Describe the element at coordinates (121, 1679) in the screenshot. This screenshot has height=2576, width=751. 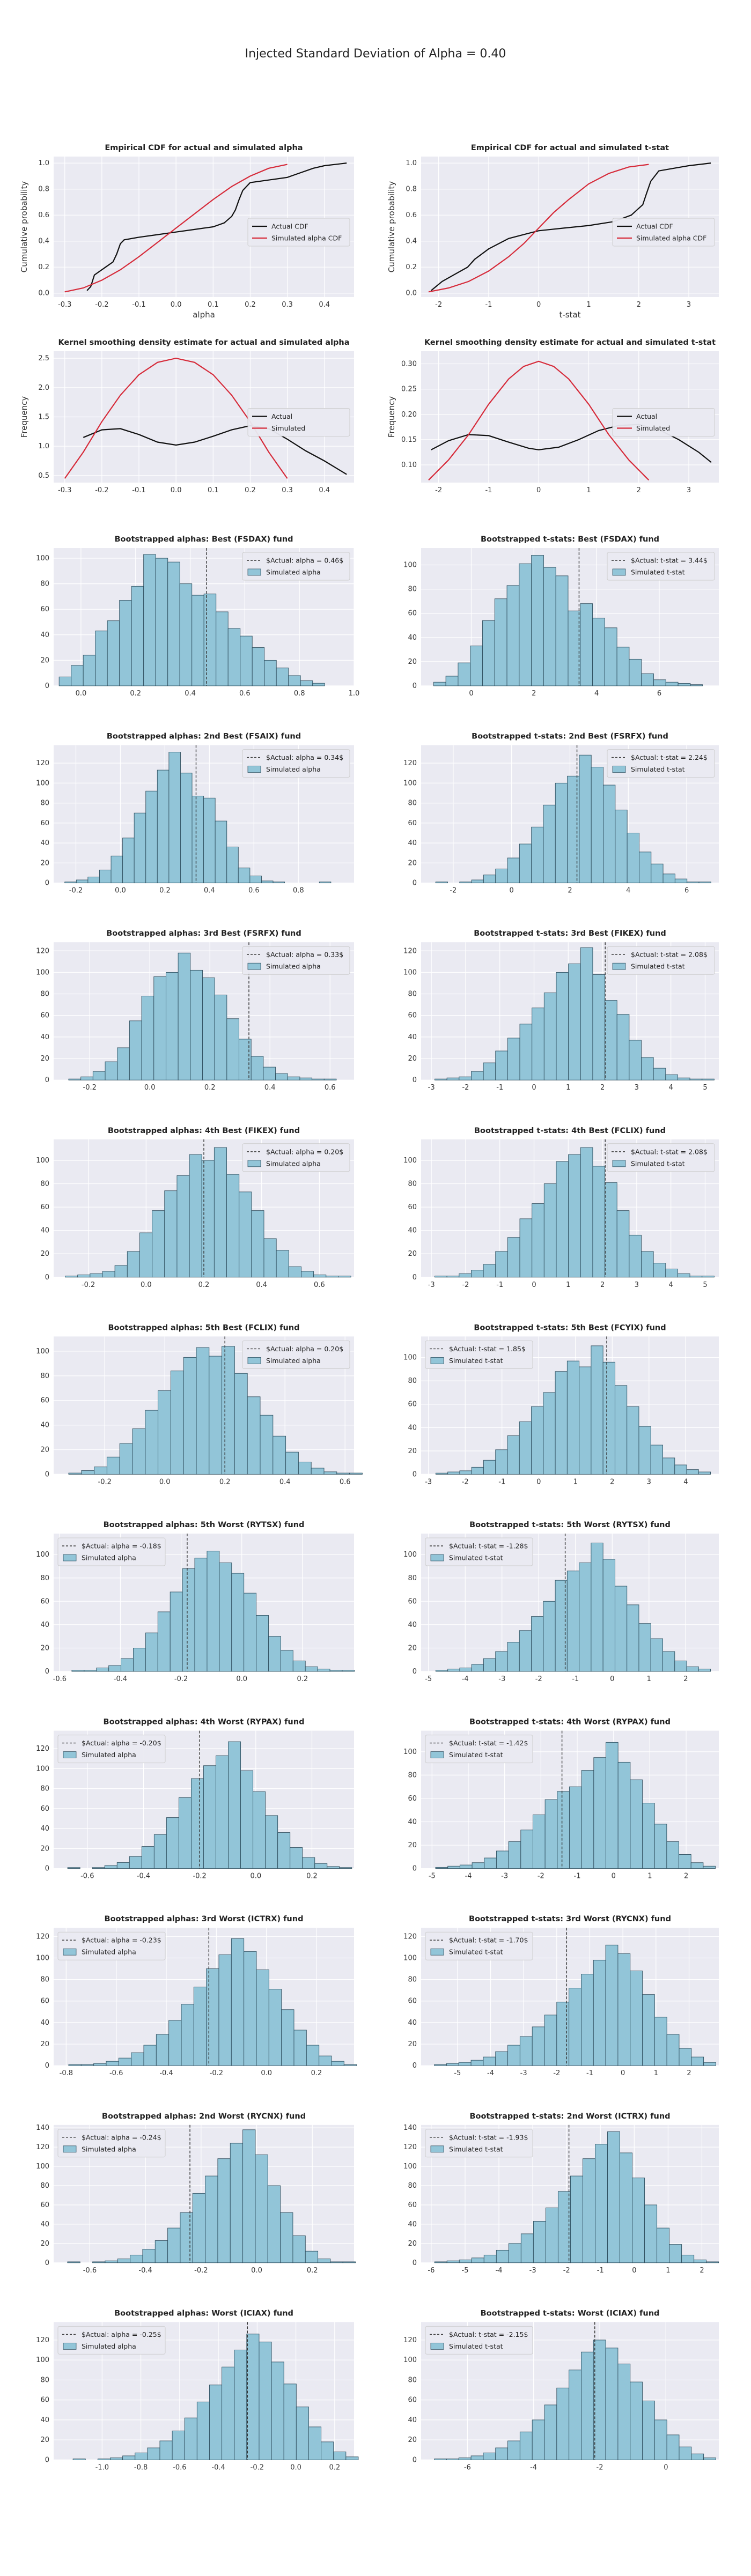
I see `x-tick-label: -0.4` at that location.